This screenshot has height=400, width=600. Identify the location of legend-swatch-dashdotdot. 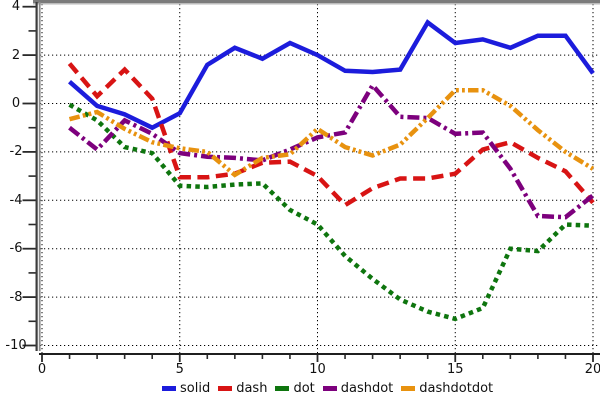
(408, 388).